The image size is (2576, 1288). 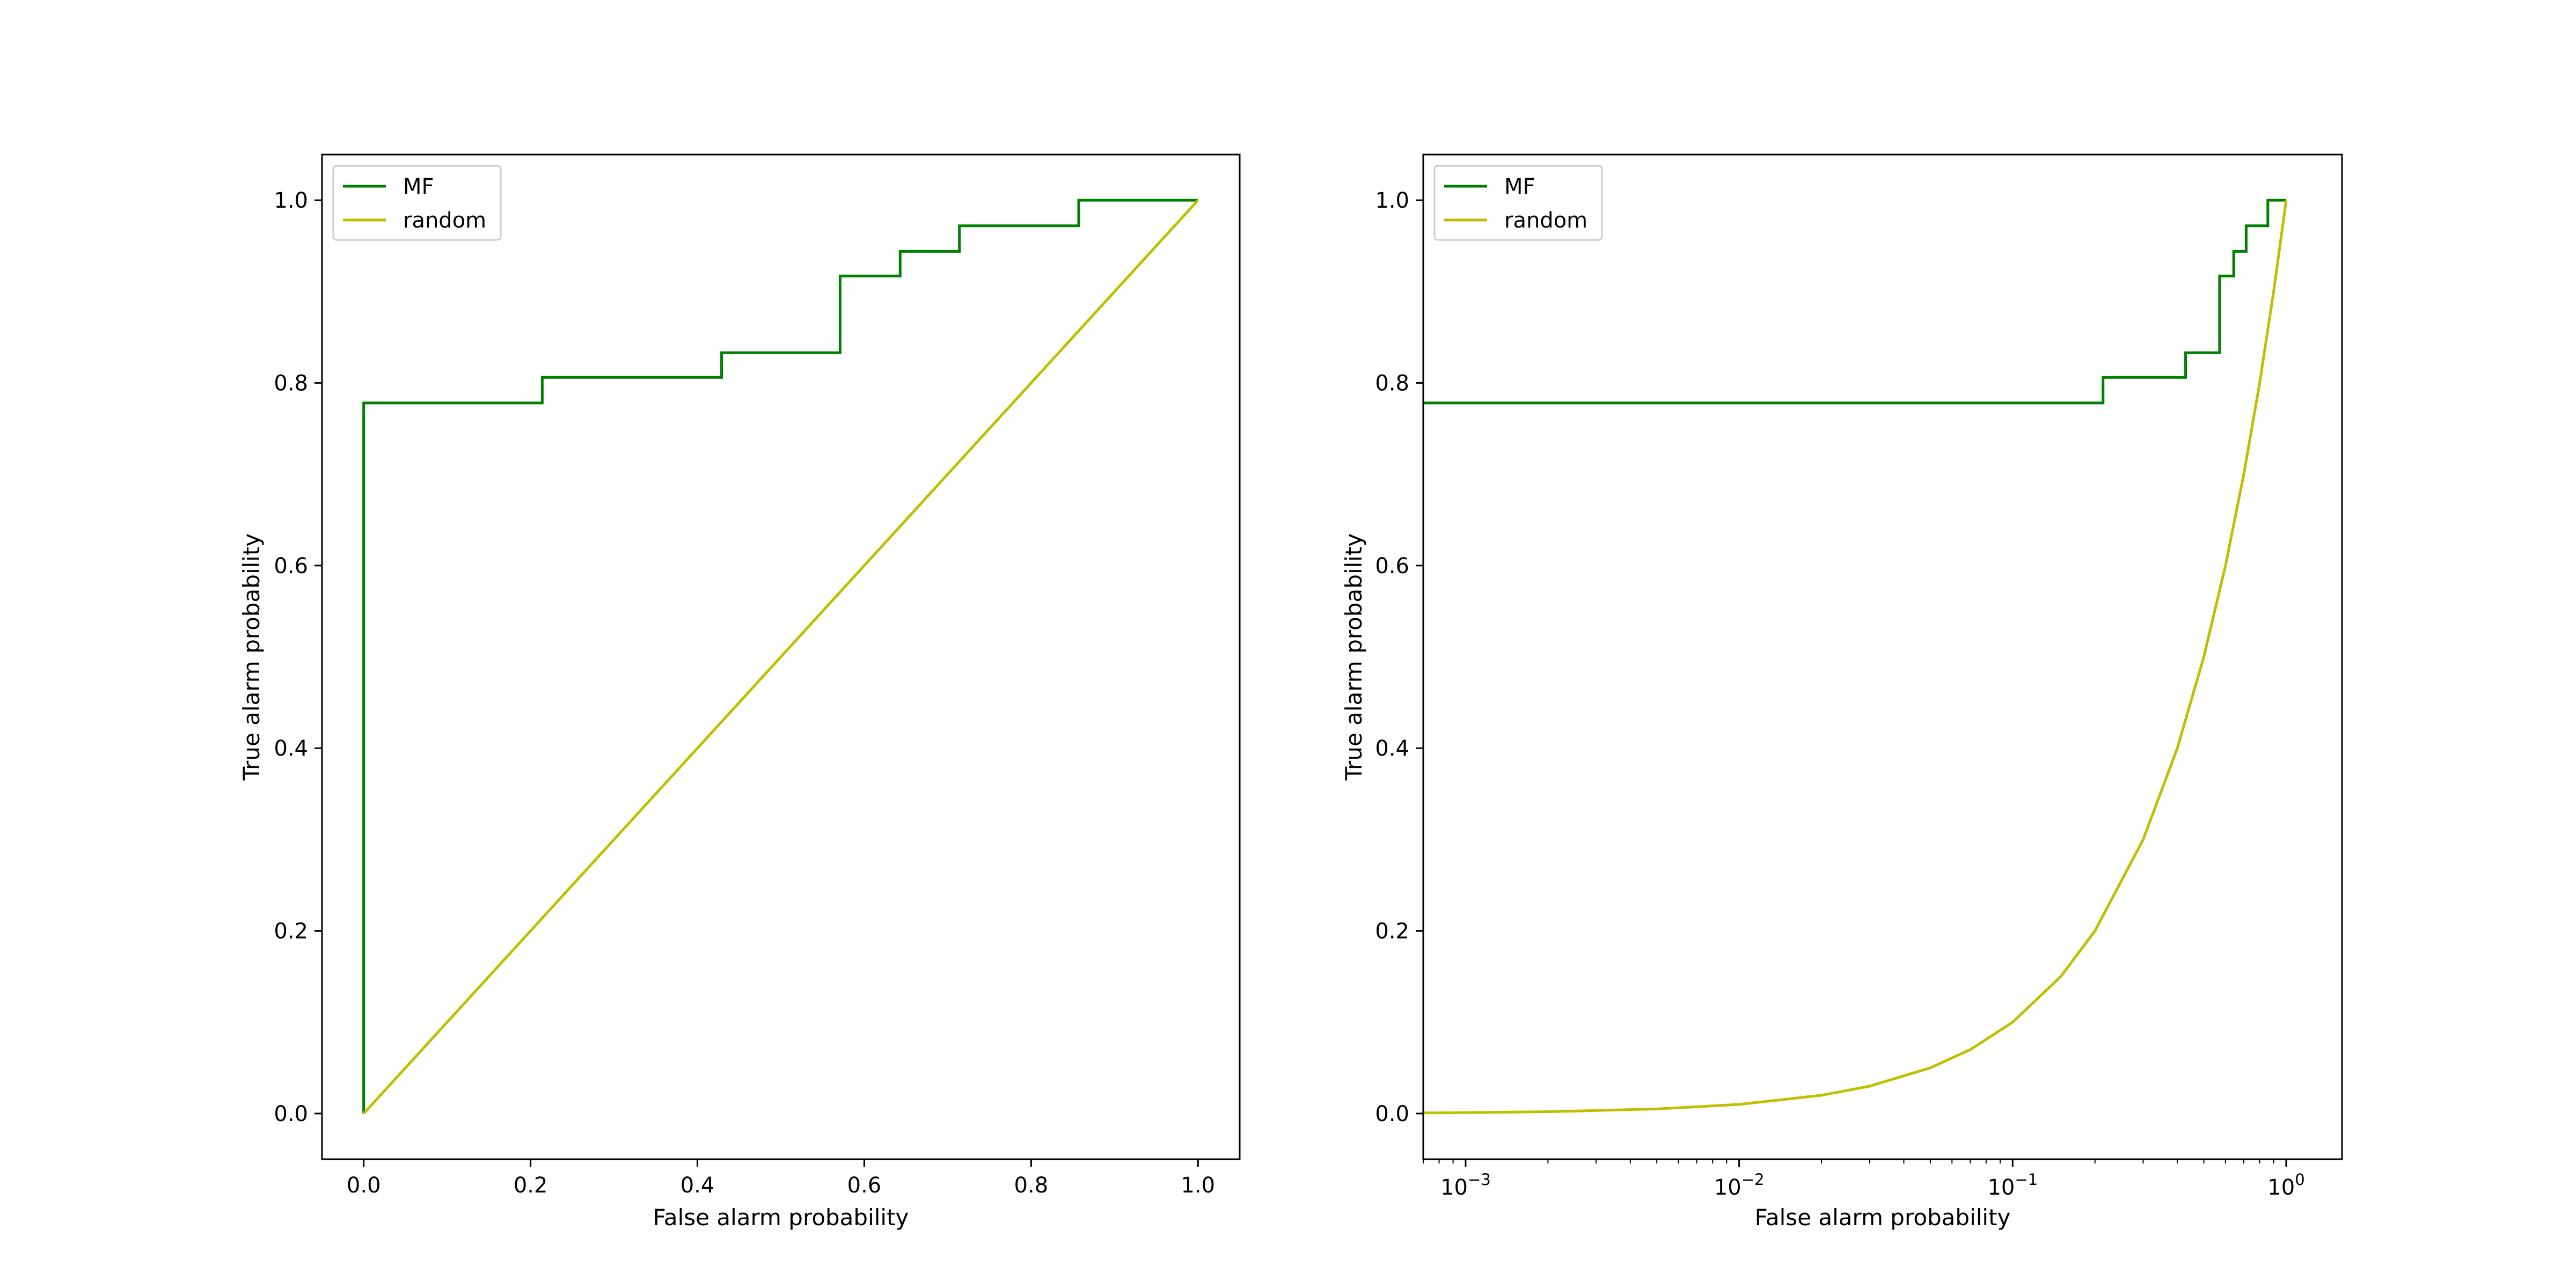 I want to click on x-tick-label: 10⁰, so click(x=2285, y=1185).